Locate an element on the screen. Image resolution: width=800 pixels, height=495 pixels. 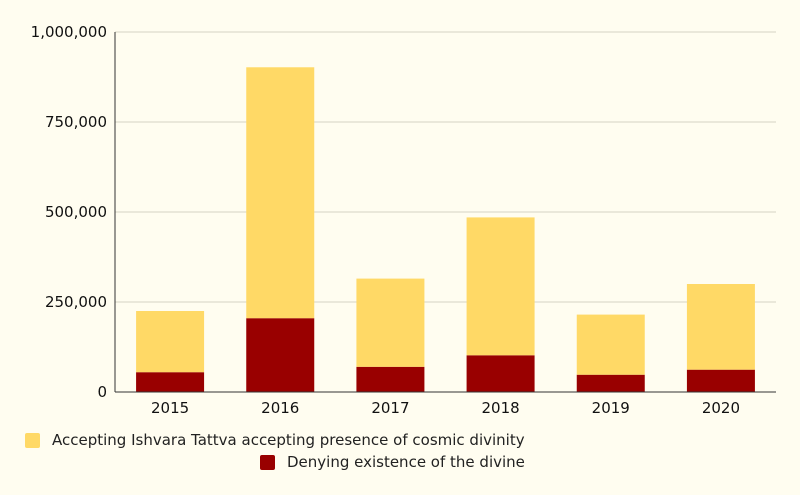
y-tick-labels: 0 250,000 500,000 750,000 1,000,000 is located at coordinates (69, 212).